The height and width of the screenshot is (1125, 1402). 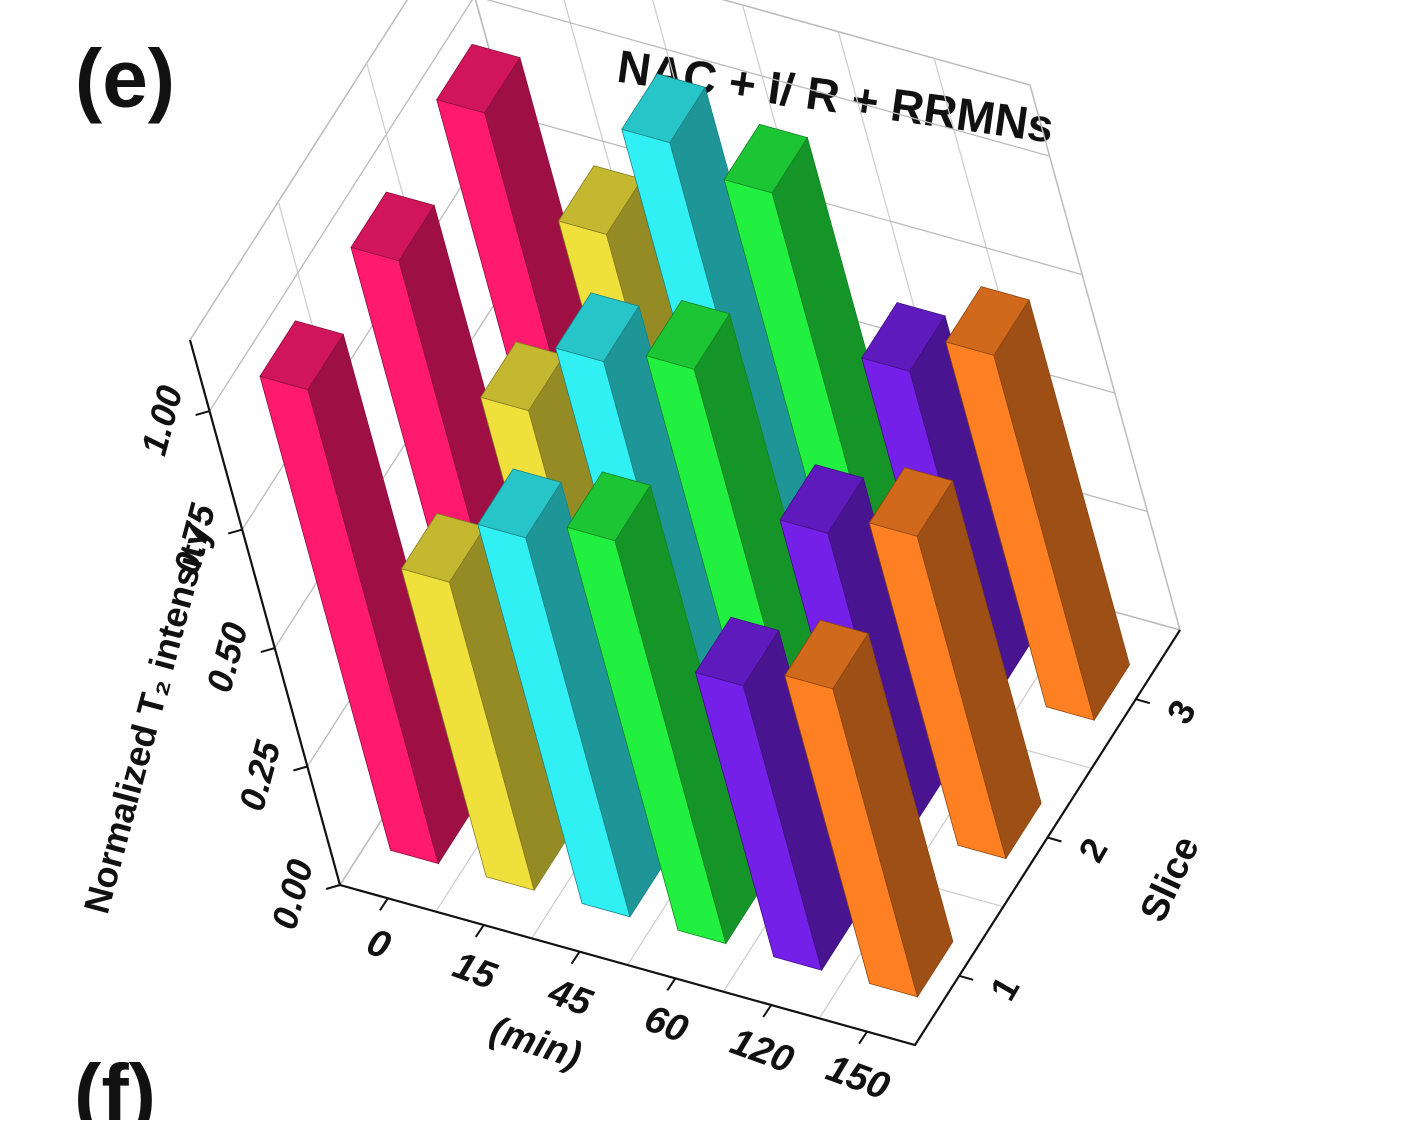 What do you see at coordinates (125, 79) in the screenshot?
I see `panel-label: (e)` at bounding box center [125, 79].